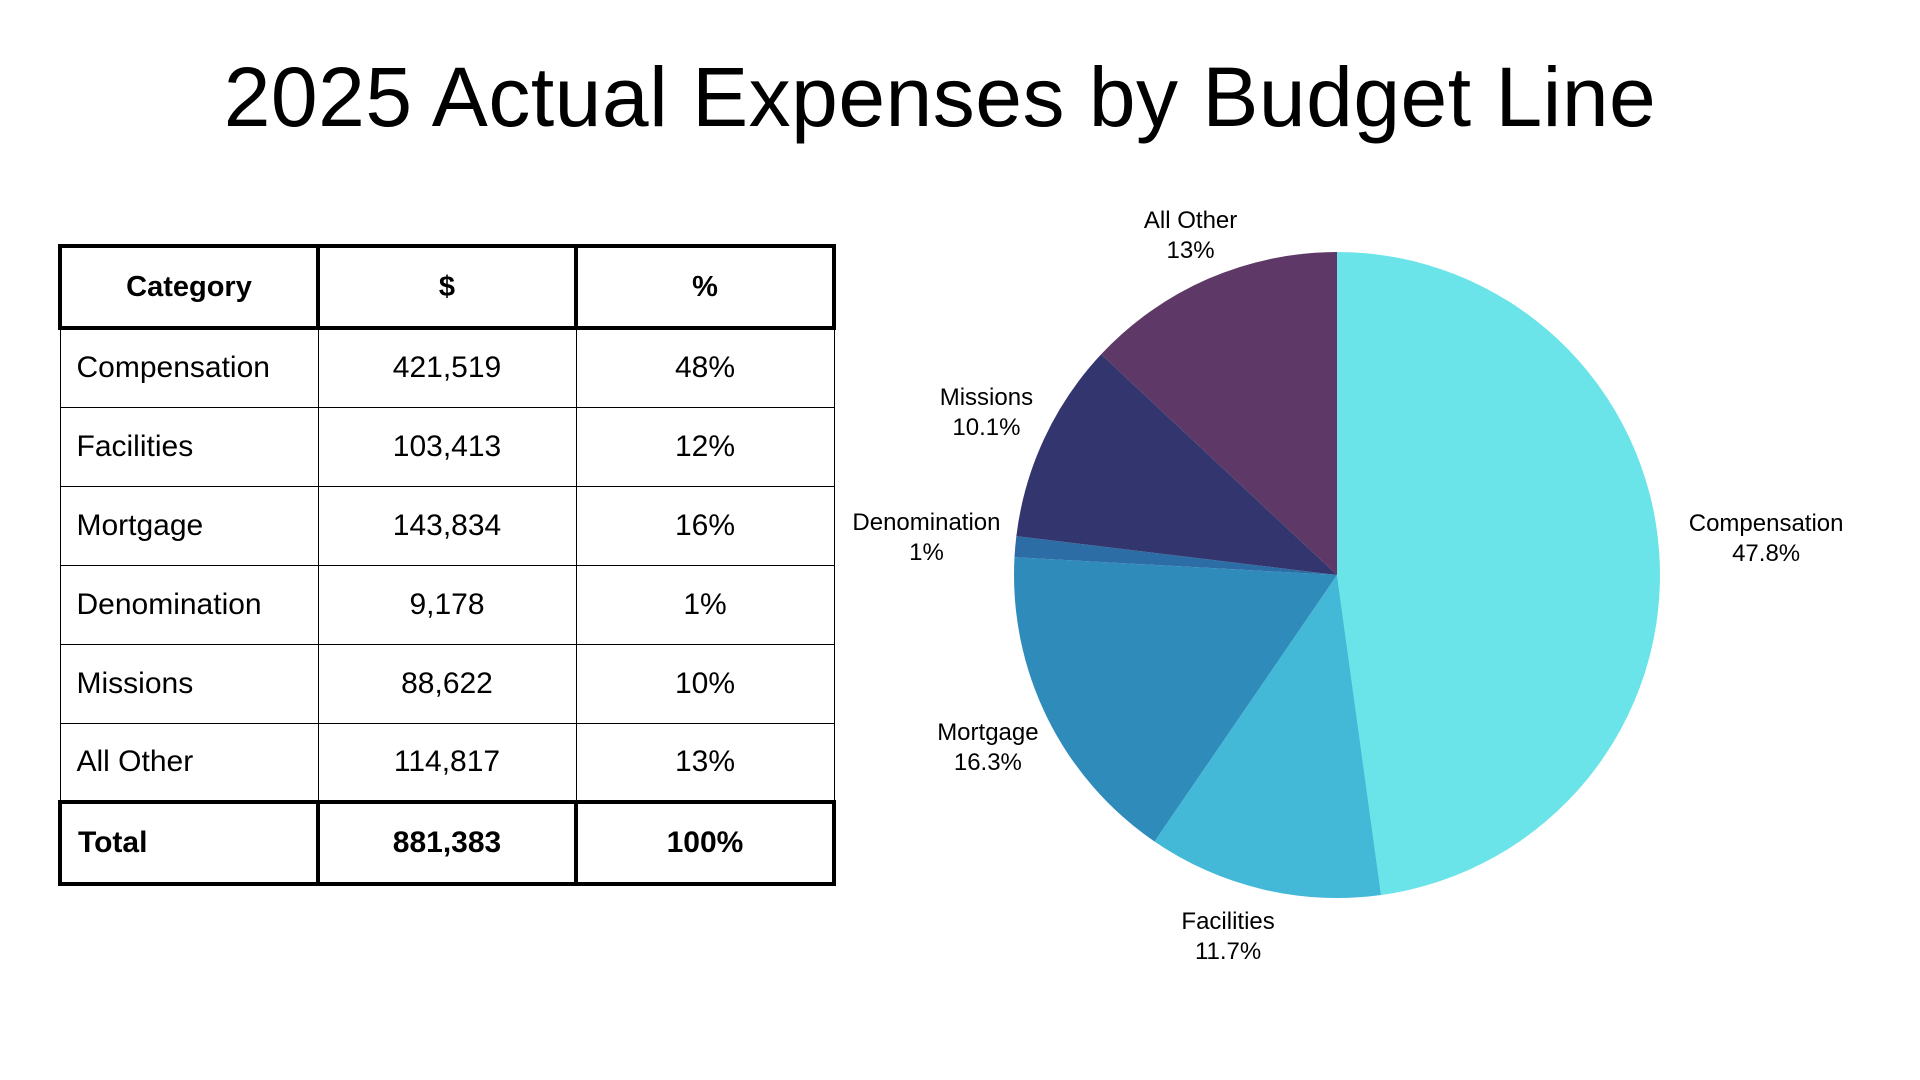 Image resolution: width=1920 pixels, height=1080 pixels. Describe the element at coordinates (1766, 553) in the screenshot. I see `pie-label-percent: 47.8%` at that location.